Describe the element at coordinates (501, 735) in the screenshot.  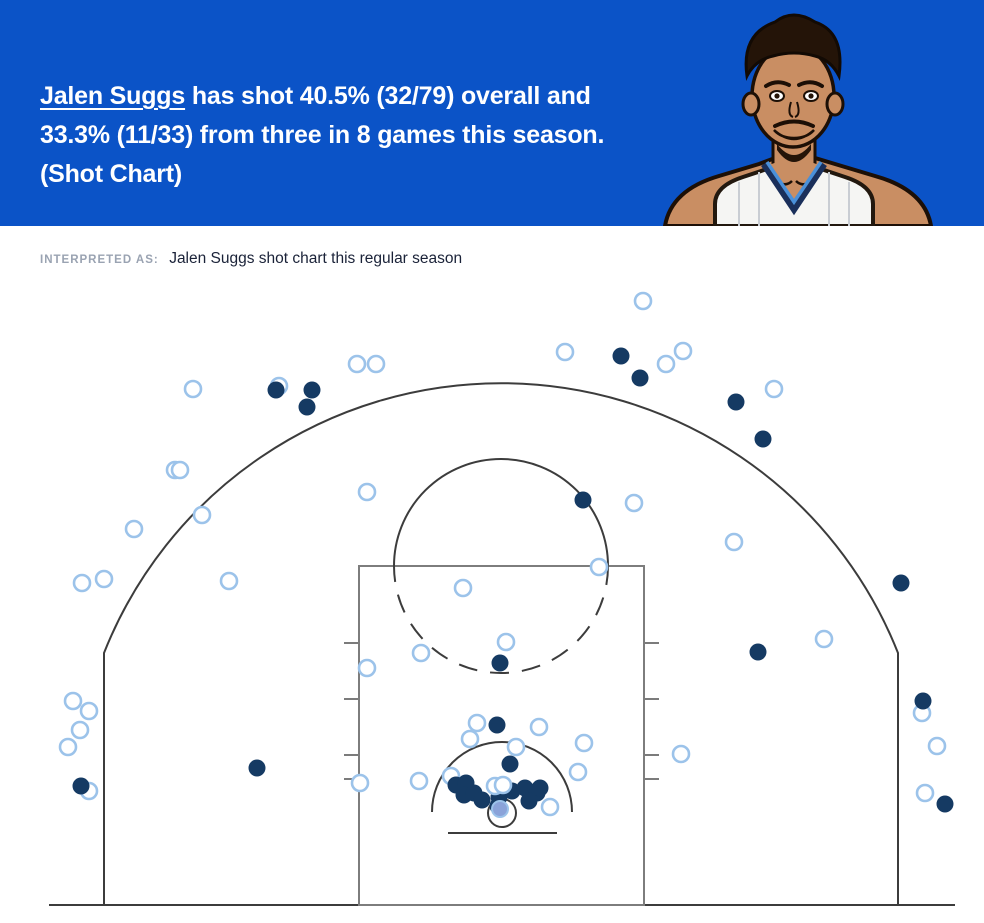
I see `free-throw-lane` at that location.